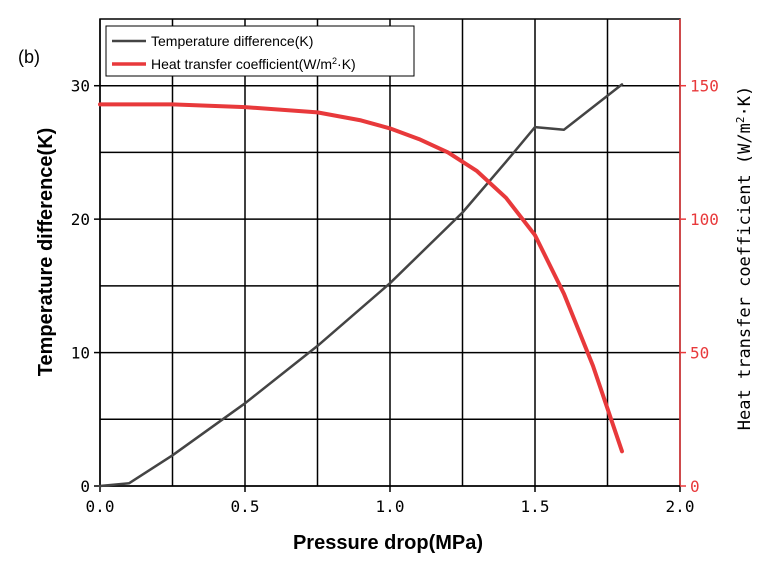  Describe the element at coordinates (100, 506) in the screenshot. I see `x-tick-label: 0.0` at that location.